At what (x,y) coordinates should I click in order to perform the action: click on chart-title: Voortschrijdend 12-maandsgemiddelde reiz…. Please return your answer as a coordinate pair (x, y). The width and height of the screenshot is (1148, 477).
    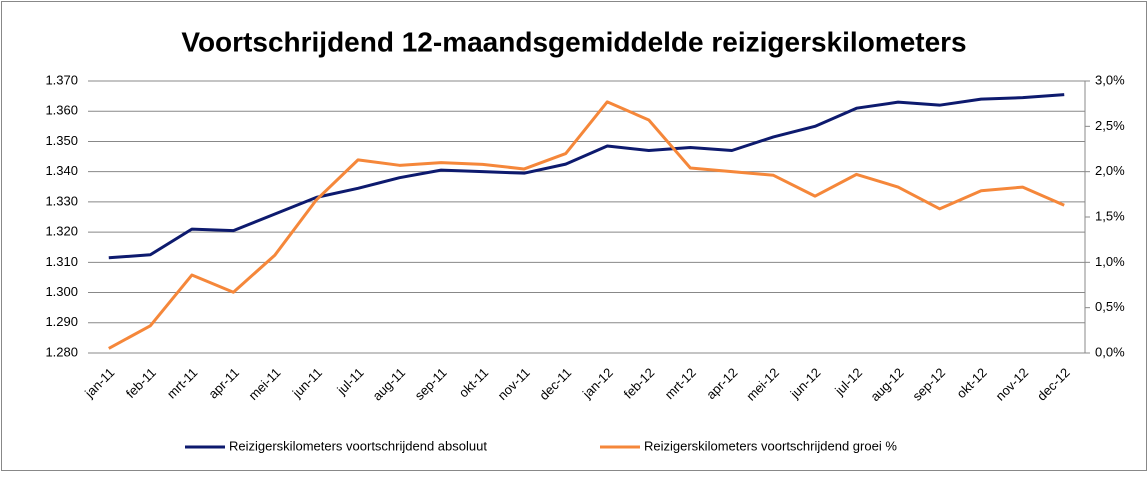
    Looking at the image, I should click on (573, 41).